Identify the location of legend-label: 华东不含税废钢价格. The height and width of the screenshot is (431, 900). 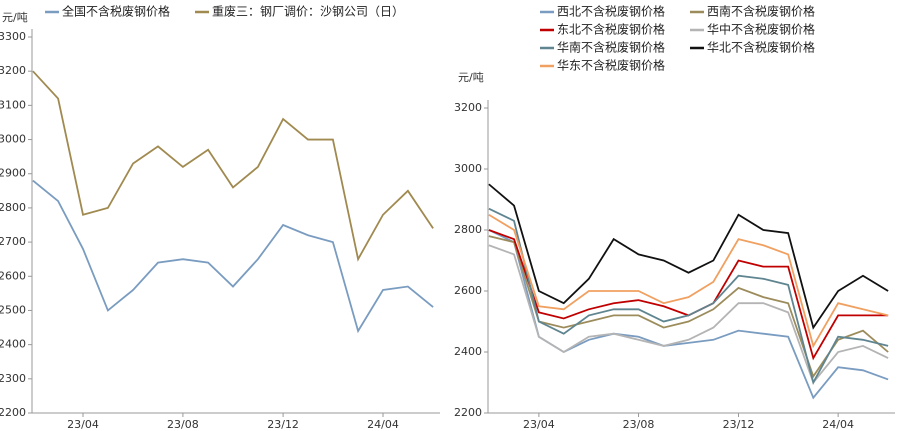
(611, 65).